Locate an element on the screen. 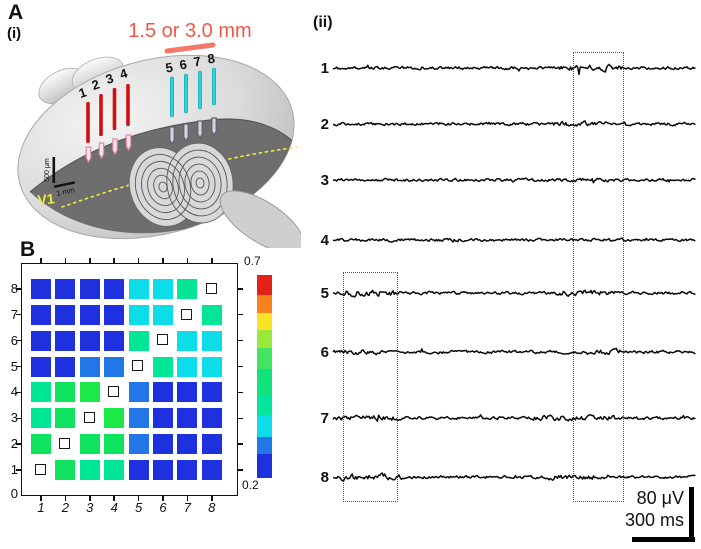  heatmap-cell-r8c1 is located at coordinates (41, 288).